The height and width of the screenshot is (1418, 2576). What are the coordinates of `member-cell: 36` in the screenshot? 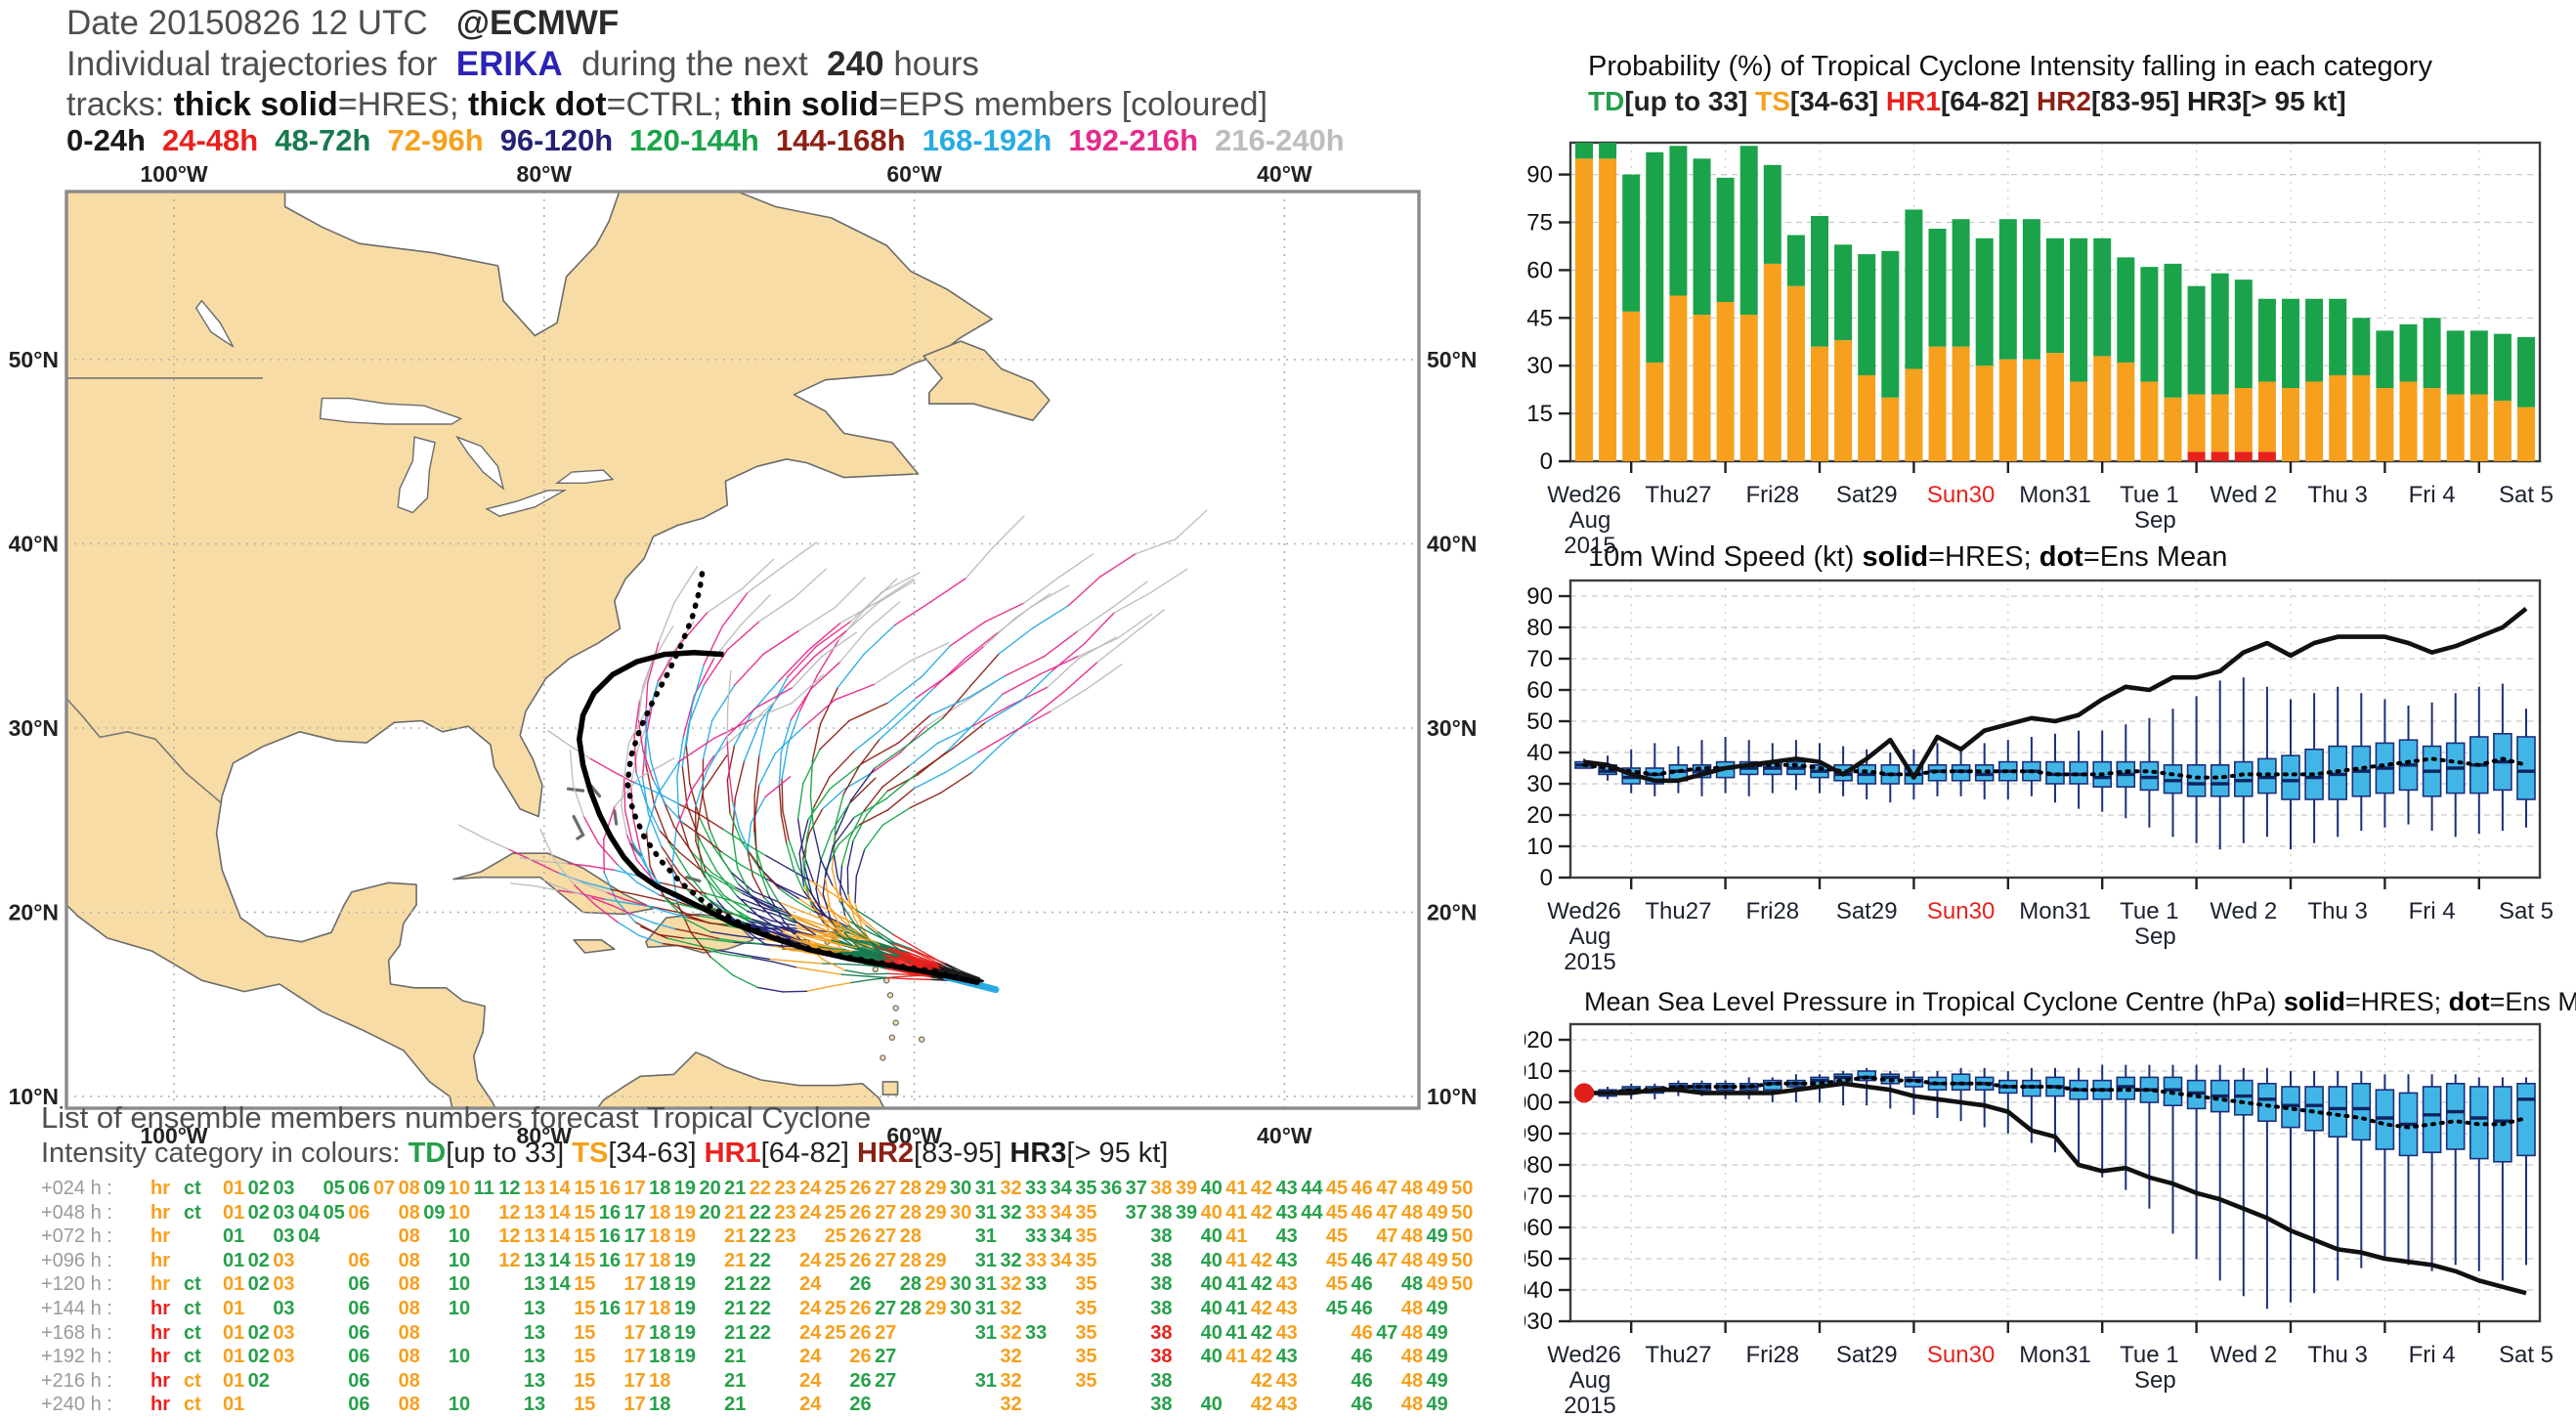 It's located at (1111, 1189).